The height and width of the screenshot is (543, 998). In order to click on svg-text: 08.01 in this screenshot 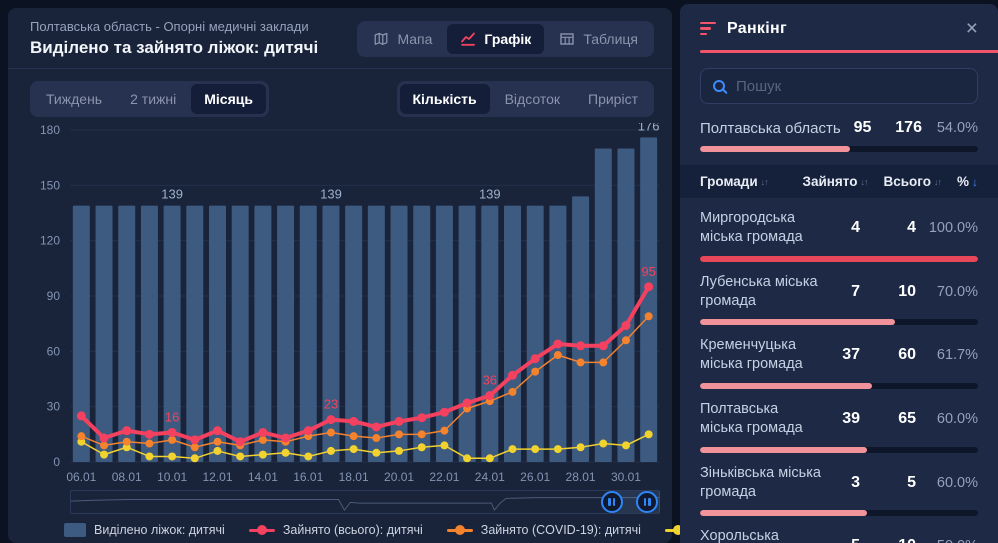, I will do `click(127, 476)`.